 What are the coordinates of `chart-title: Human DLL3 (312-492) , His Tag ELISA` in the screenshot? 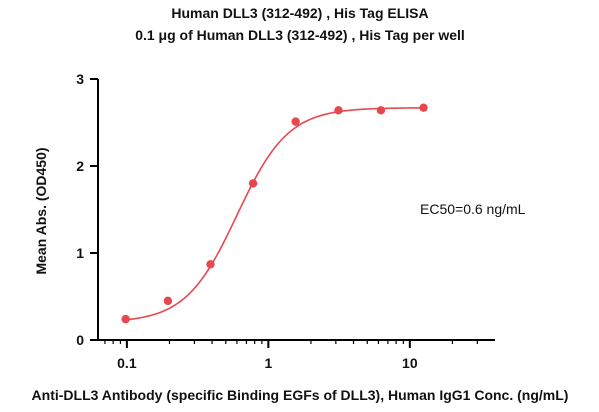 It's located at (299, 13).